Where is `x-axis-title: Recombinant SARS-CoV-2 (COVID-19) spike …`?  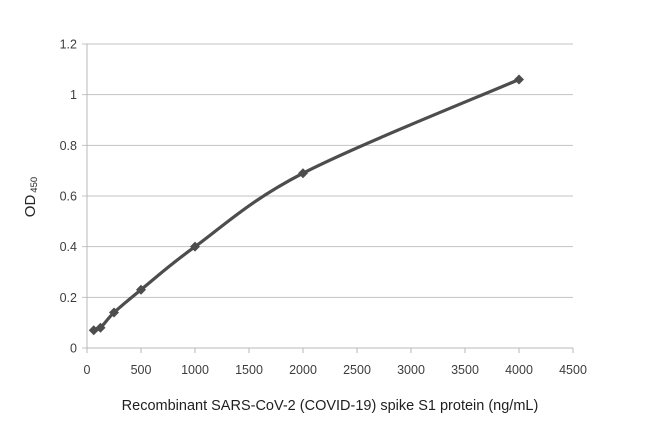
x-axis-title: Recombinant SARS-CoV-2 (COVID-19) spike … is located at coordinates (330, 406).